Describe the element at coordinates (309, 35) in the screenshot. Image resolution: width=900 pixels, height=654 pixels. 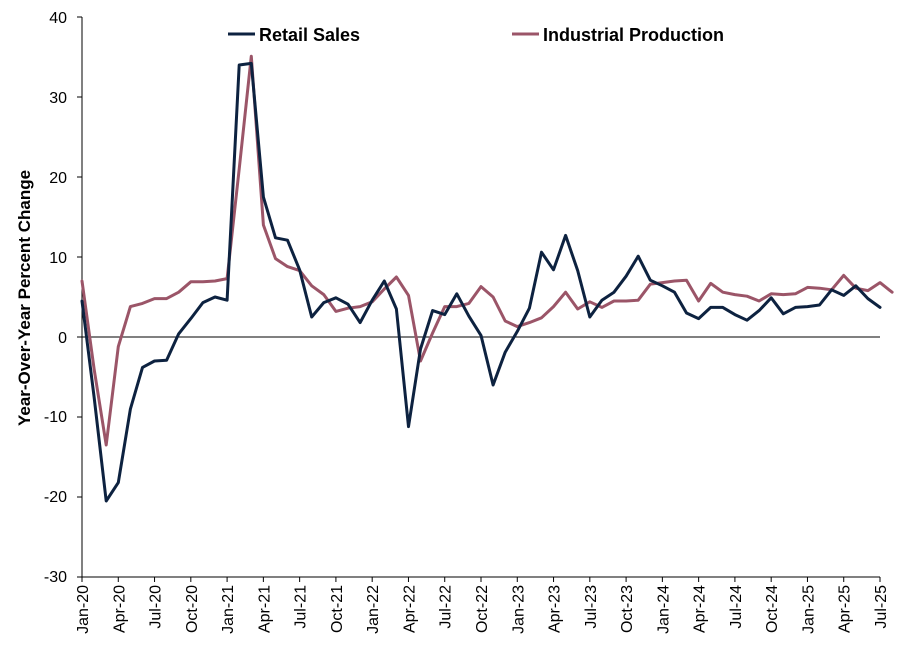
I see `legend-label-retail-sales: Retail Sales` at that location.